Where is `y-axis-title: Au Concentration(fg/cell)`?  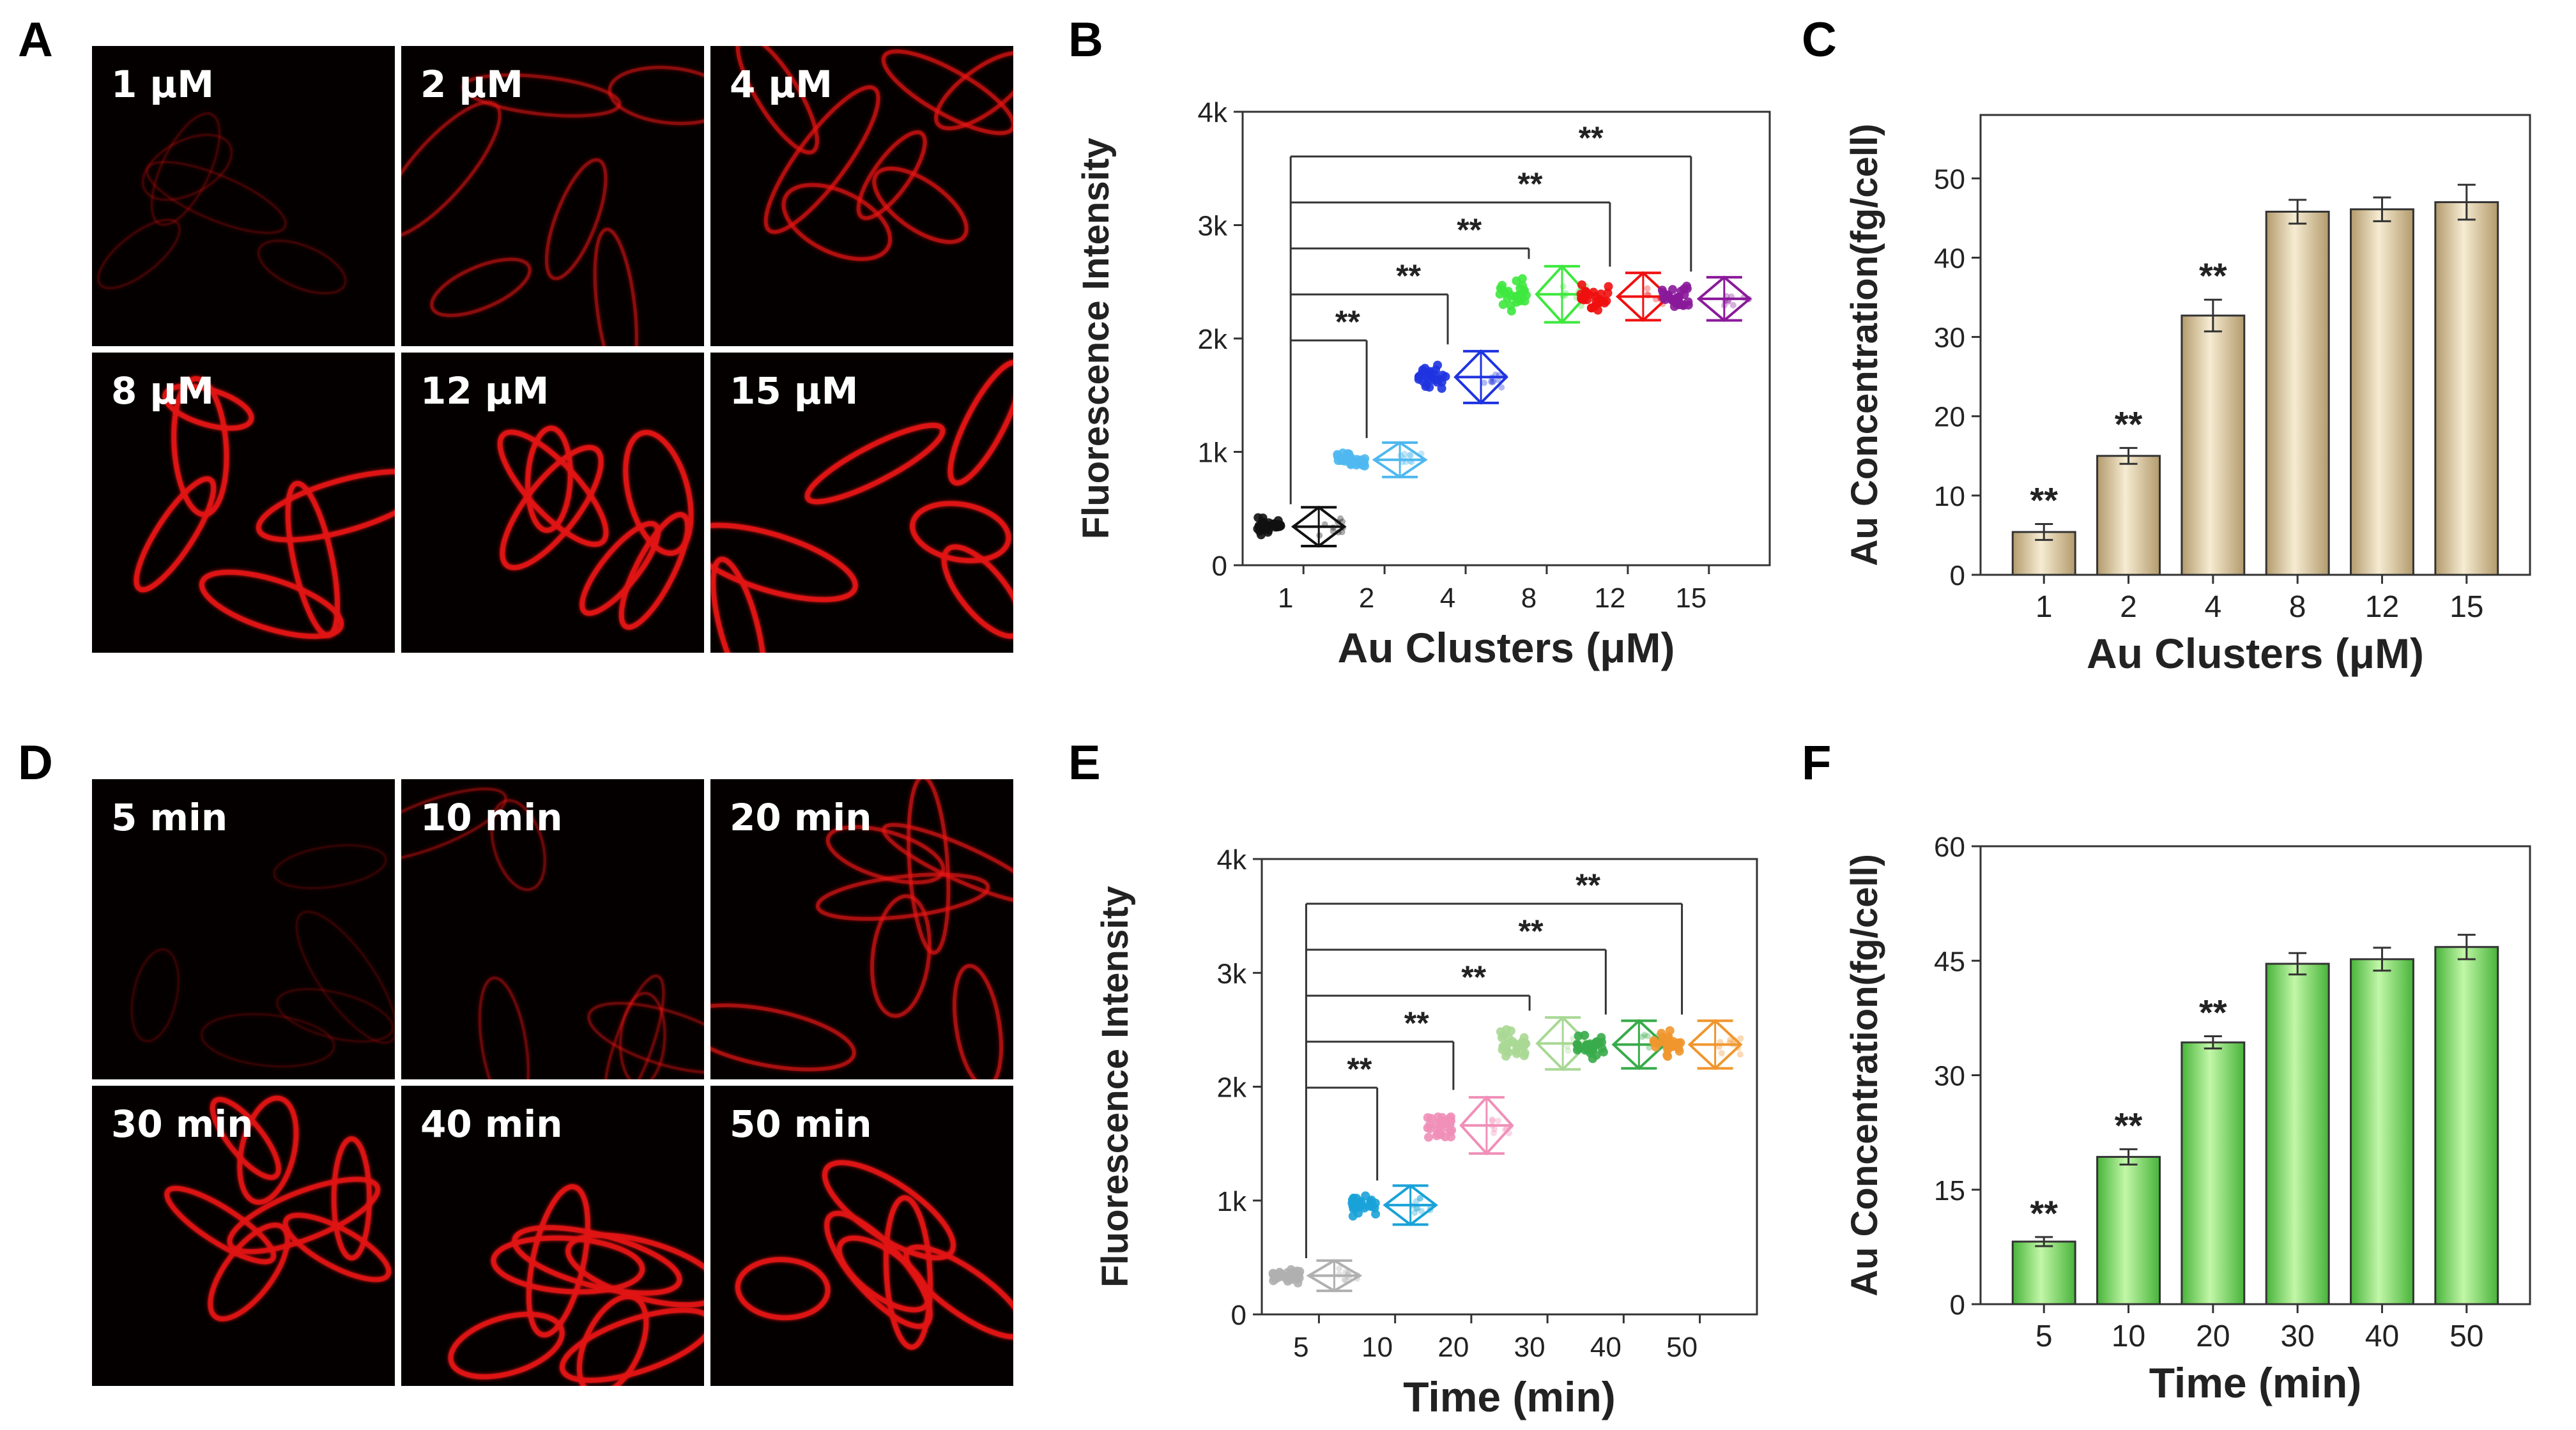 y-axis-title: Au Concentration(fg/cell) is located at coordinates (1864, 1075).